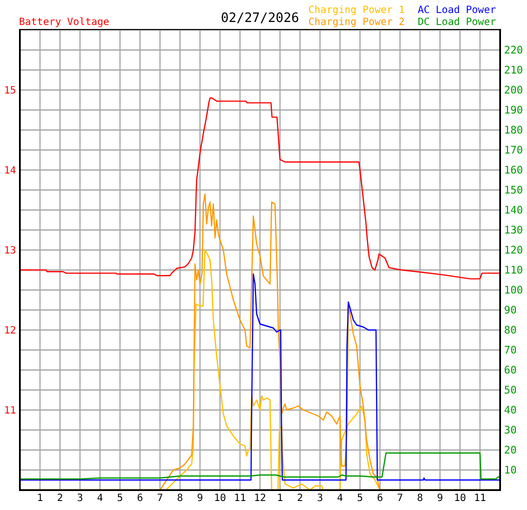  Describe the element at coordinates (513, 90) in the screenshot. I see `y2-tick-label: 200` at that location.